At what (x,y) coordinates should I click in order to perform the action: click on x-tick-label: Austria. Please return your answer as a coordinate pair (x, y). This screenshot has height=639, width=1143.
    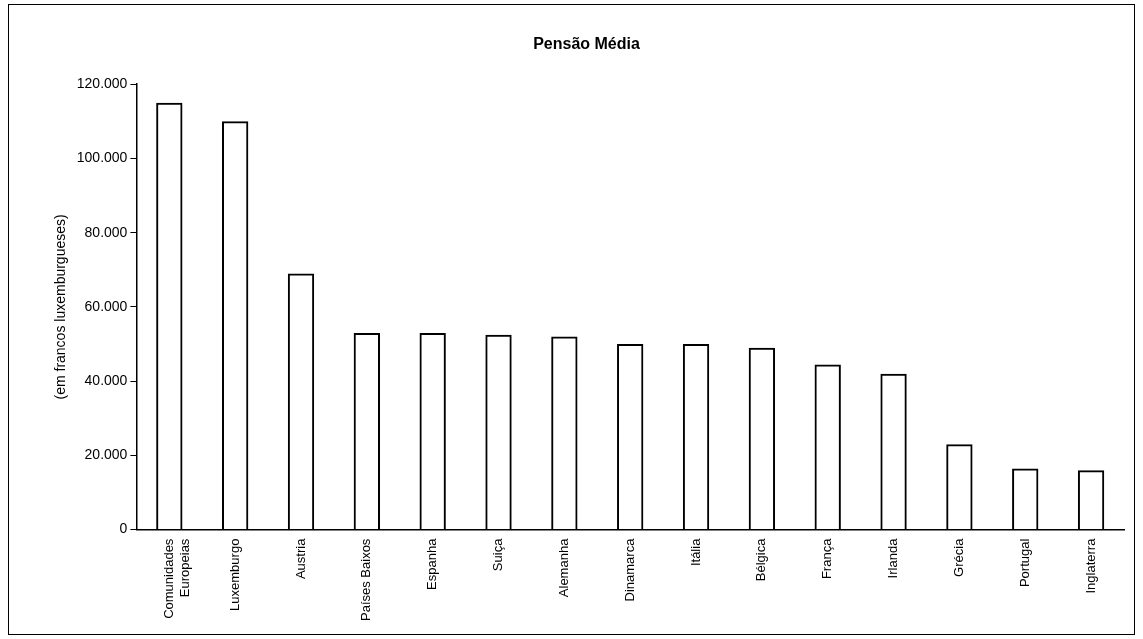
    Looking at the image, I should click on (300, 558).